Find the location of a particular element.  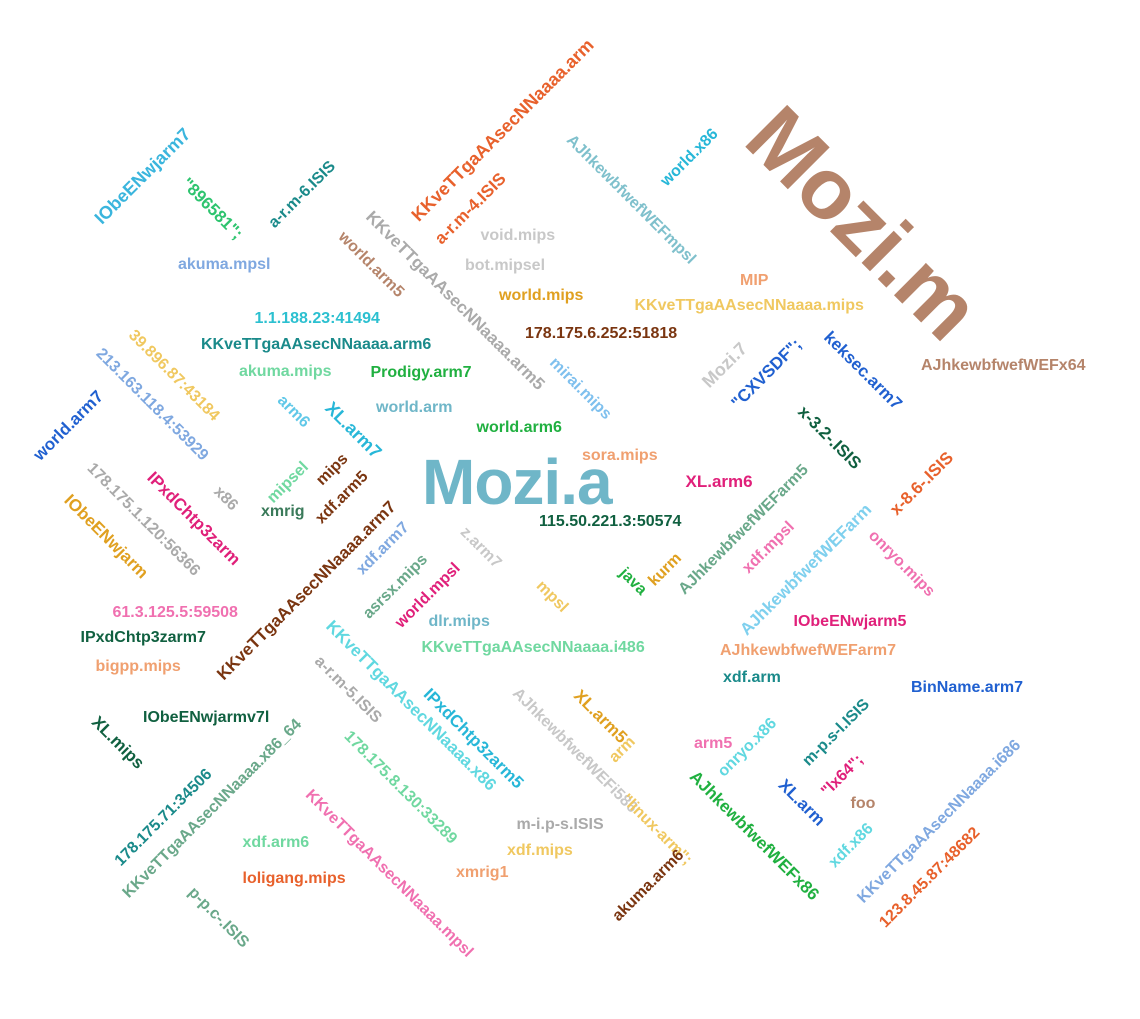

word-loligang-mips: loligang.mips is located at coordinates (294, 878).